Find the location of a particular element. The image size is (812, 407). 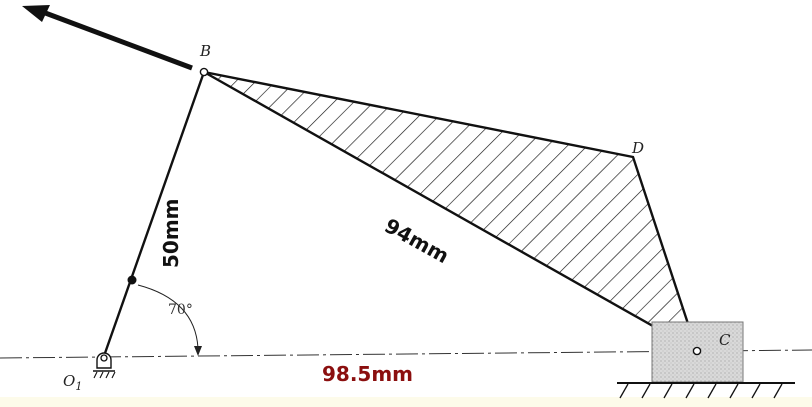

label-o1-main: O is located at coordinates (69, 381).